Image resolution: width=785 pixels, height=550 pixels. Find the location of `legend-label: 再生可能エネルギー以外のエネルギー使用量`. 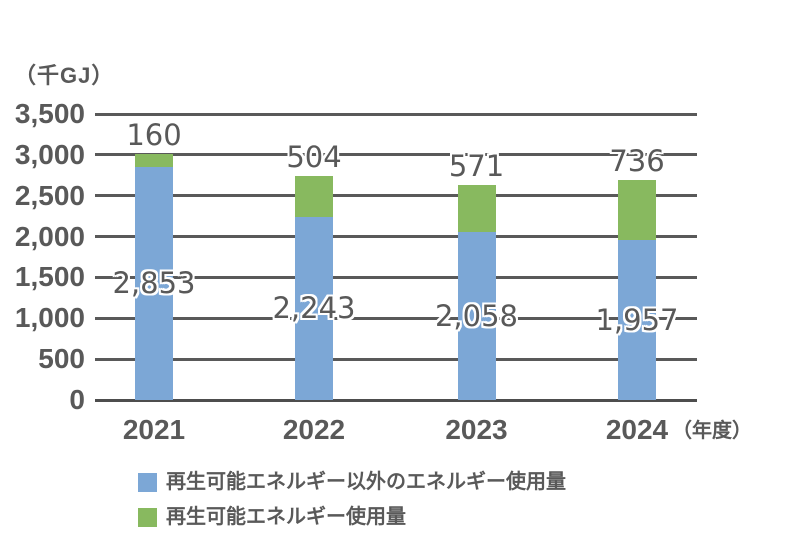

legend-label: 再生可能エネルギー以外のエネルギー使用量 is located at coordinates (366, 482).